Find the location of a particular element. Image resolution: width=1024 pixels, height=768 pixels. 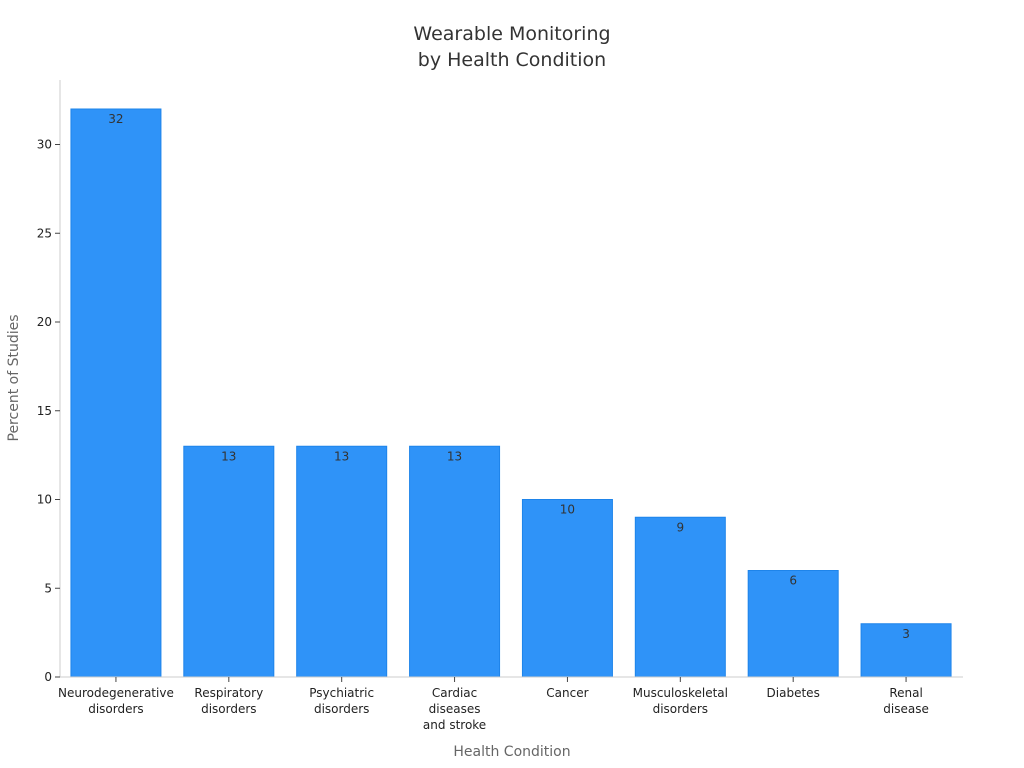

x-tick-label: Diabetes is located at coordinates (793, 693).